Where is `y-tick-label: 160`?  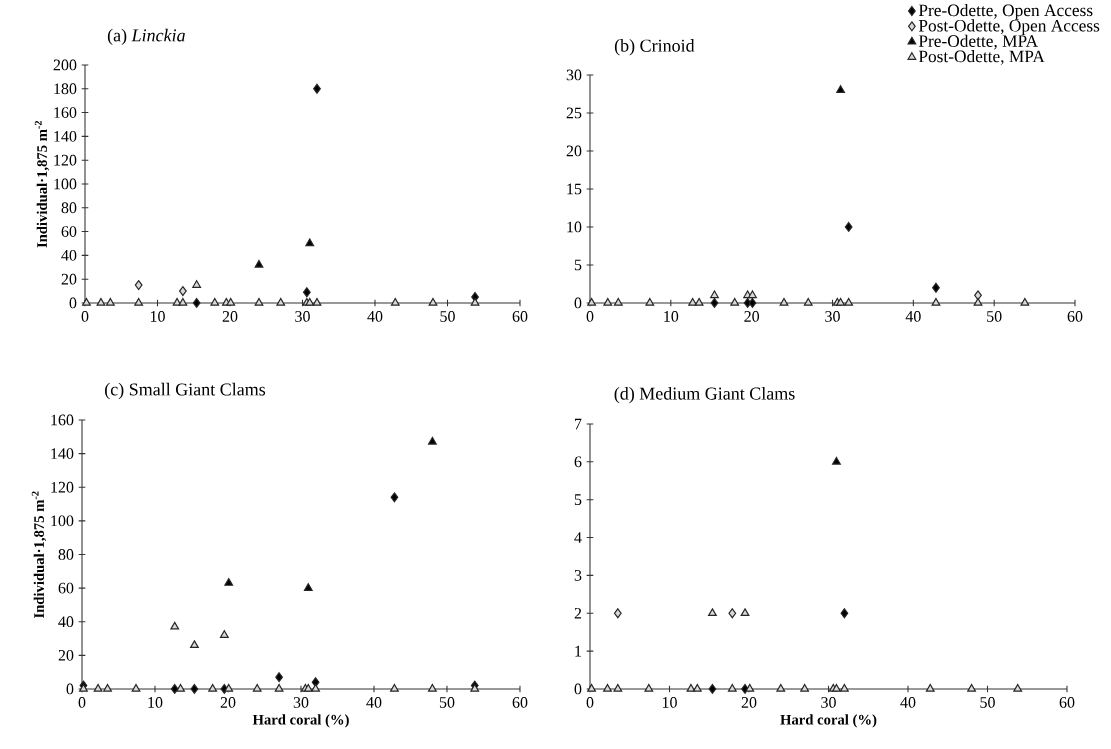
y-tick-label: 160 is located at coordinates (65, 112).